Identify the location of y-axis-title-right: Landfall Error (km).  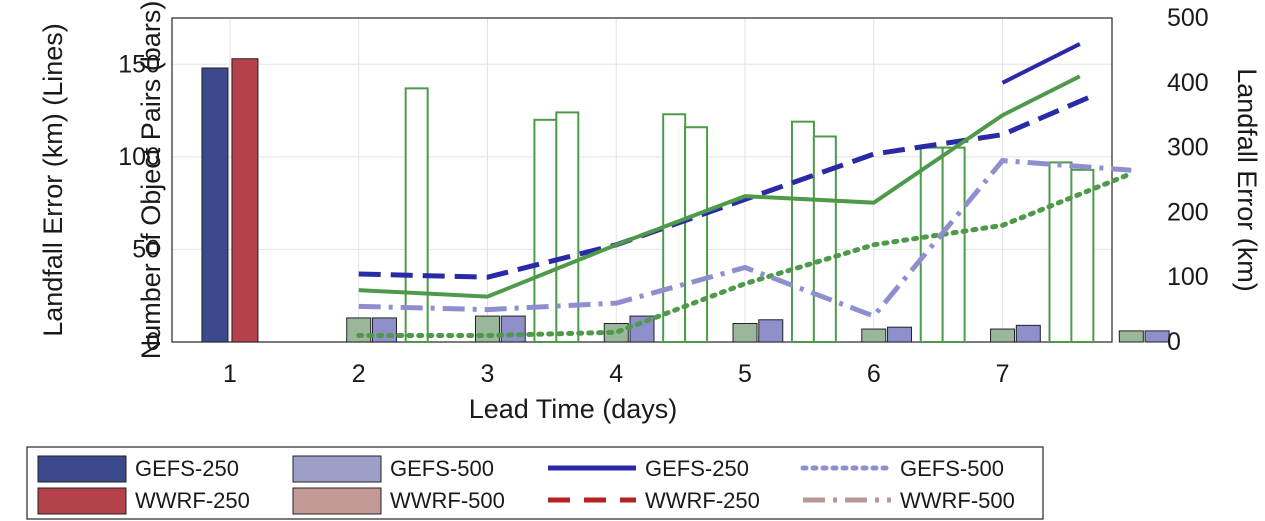
(1247, 180).